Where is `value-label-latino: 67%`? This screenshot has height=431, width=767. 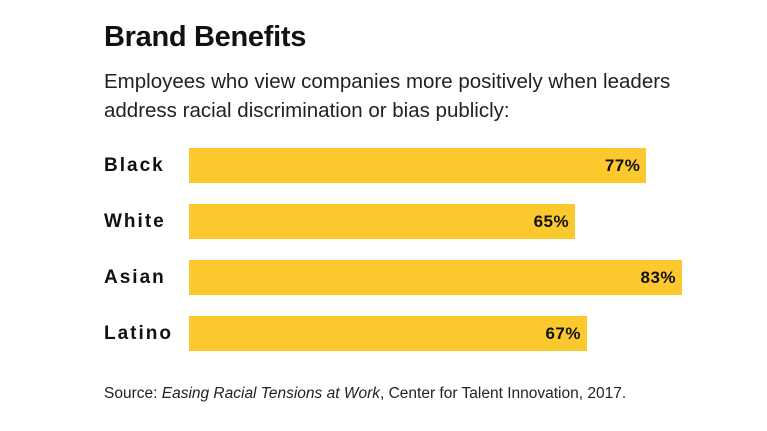 value-label-latino: 67% is located at coordinates (563, 333).